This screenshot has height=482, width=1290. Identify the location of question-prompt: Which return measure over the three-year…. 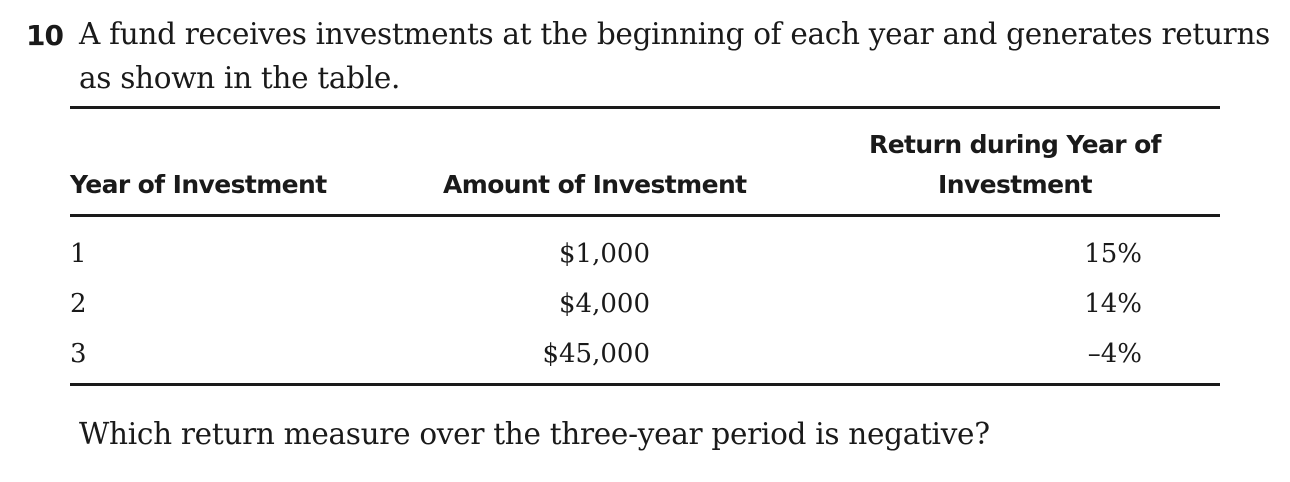
(534, 434).